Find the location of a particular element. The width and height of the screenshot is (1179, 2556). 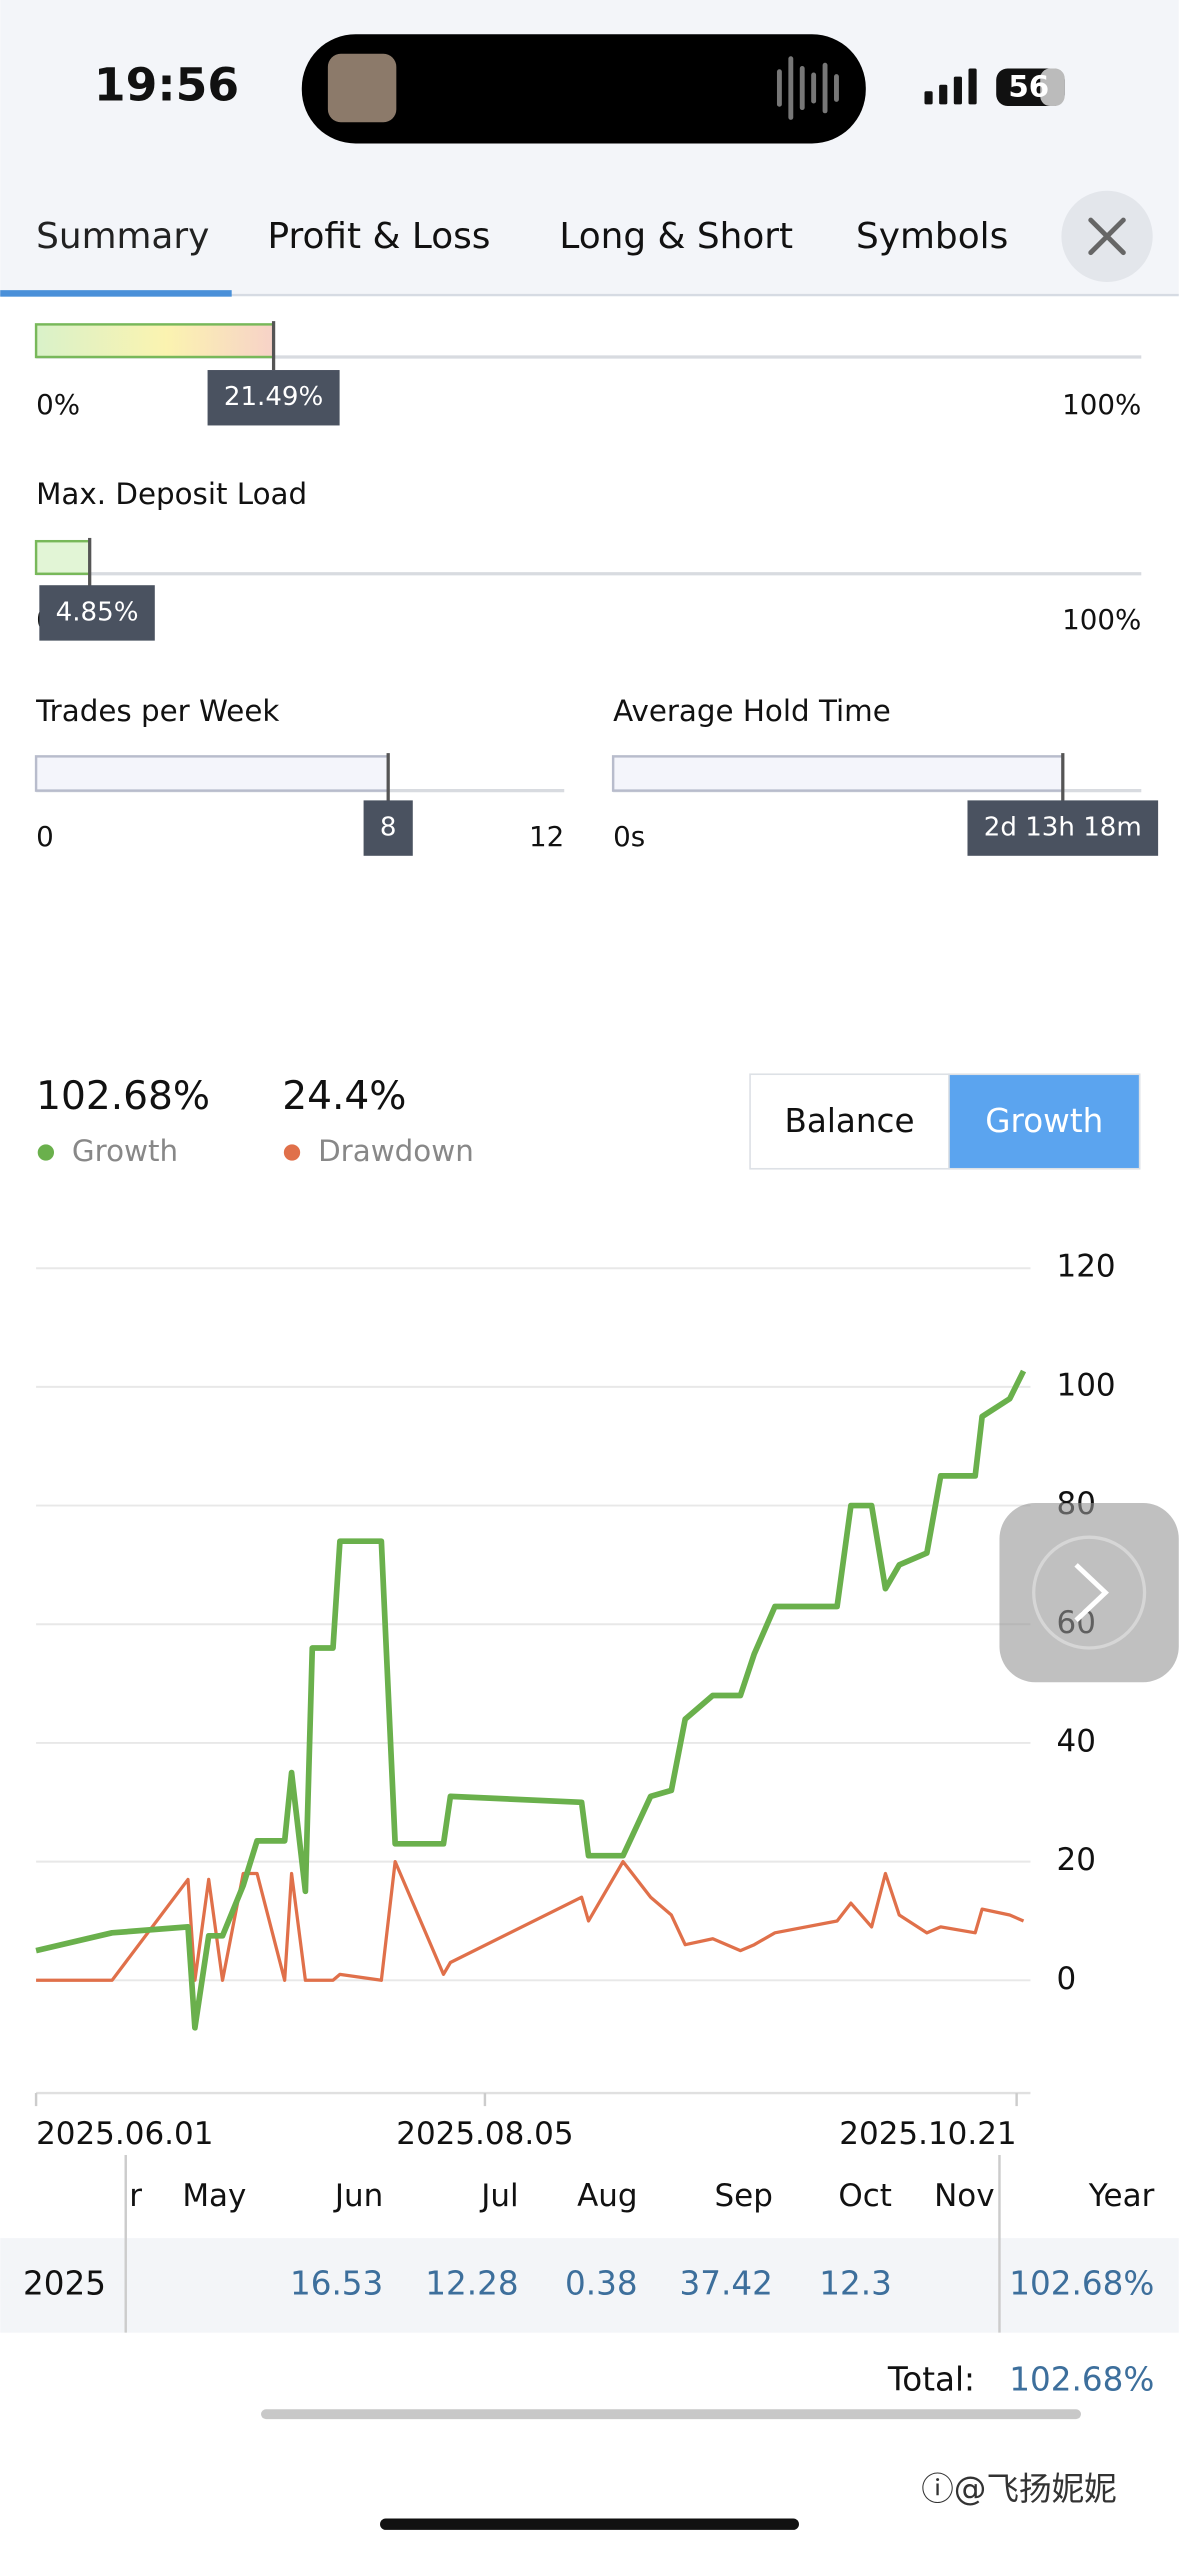

tab: Profit & Loss is located at coordinates (379, 236).